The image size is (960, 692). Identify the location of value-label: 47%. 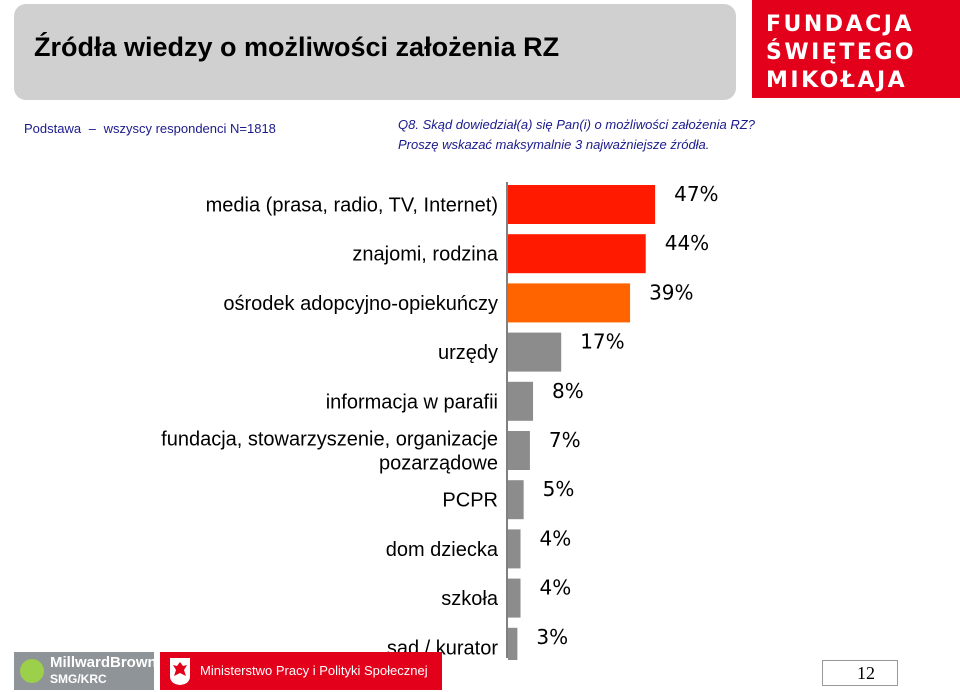
(696, 194).